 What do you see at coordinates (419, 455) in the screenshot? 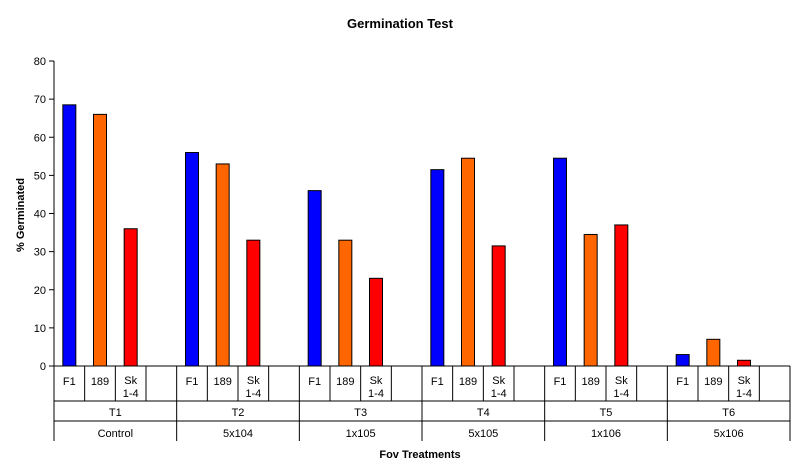
I see `x-axis-title: Fov Treatments` at bounding box center [419, 455].